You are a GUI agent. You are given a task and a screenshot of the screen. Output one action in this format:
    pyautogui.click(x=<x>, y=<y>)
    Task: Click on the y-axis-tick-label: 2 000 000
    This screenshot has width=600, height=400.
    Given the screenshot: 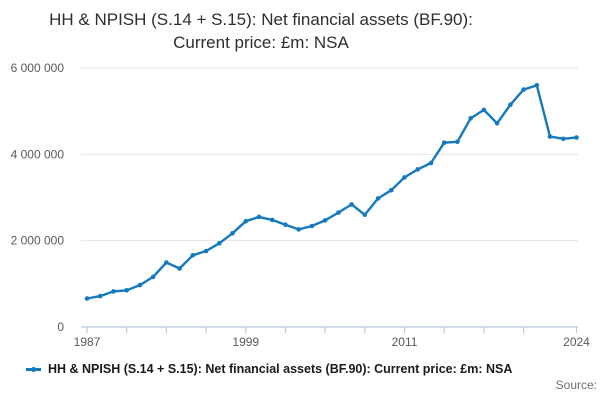 What is the action you would take?
    pyautogui.click(x=38, y=241)
    